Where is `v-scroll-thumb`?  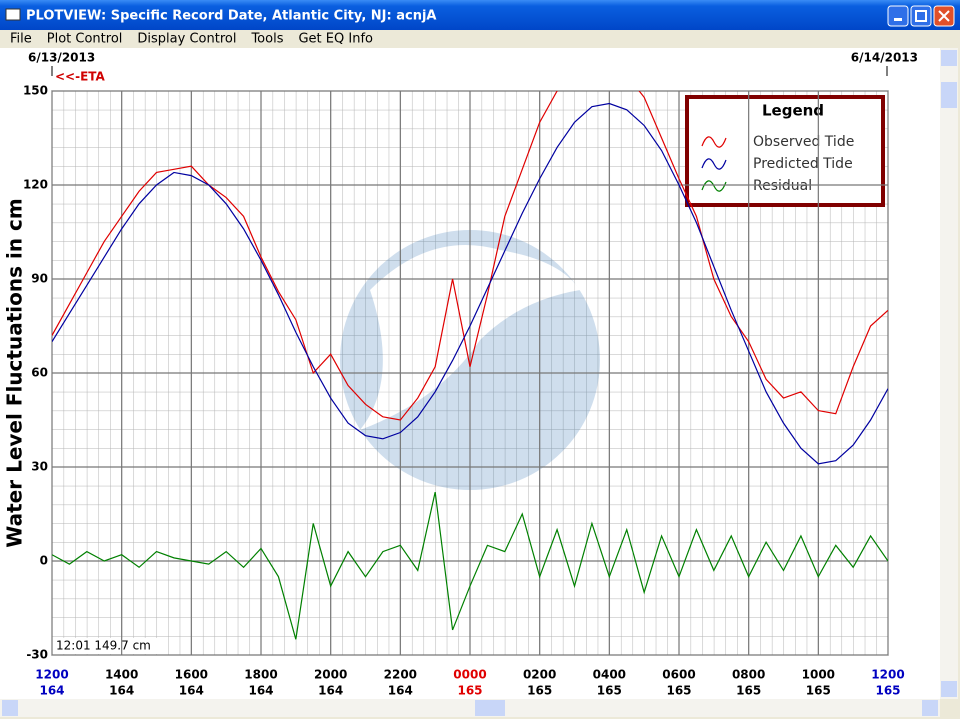
v-scroll-thumb is located at coordinates (949, 95).